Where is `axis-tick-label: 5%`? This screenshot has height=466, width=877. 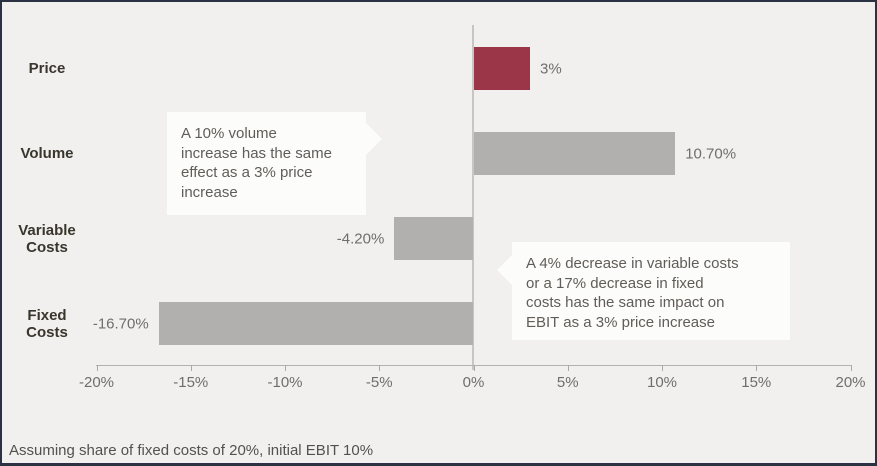 axis-tick-label: 5% is located at coordinates (567, 382).